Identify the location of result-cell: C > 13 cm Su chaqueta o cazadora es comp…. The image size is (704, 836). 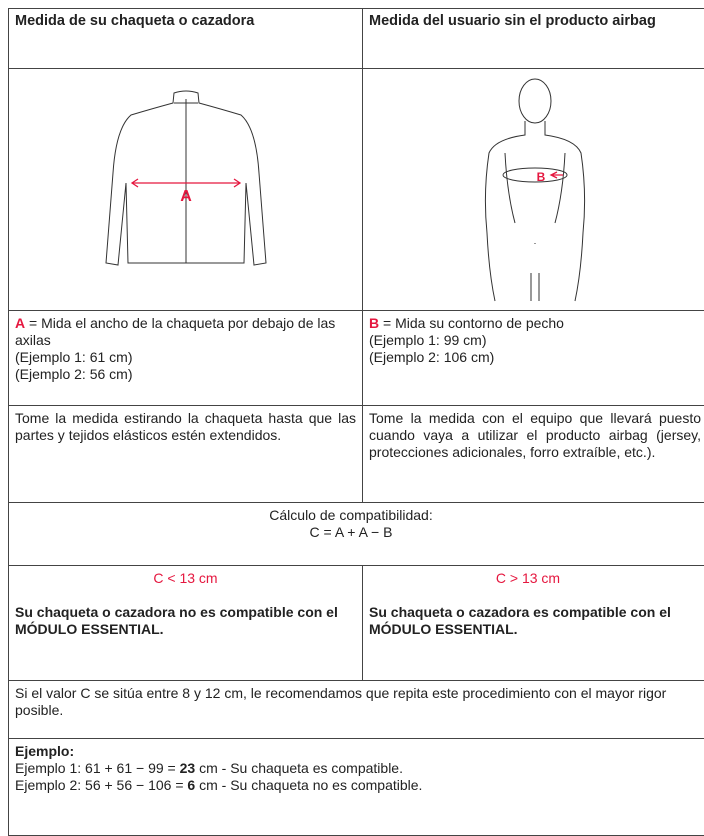
(533, 623).